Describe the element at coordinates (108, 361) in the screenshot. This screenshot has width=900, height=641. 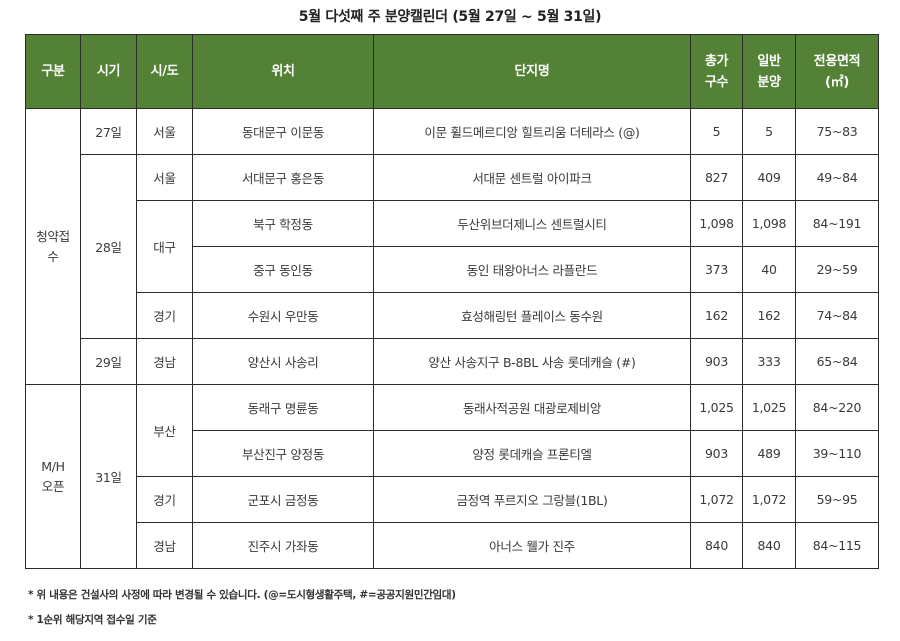
I see `date-cell: 29일` at that location.